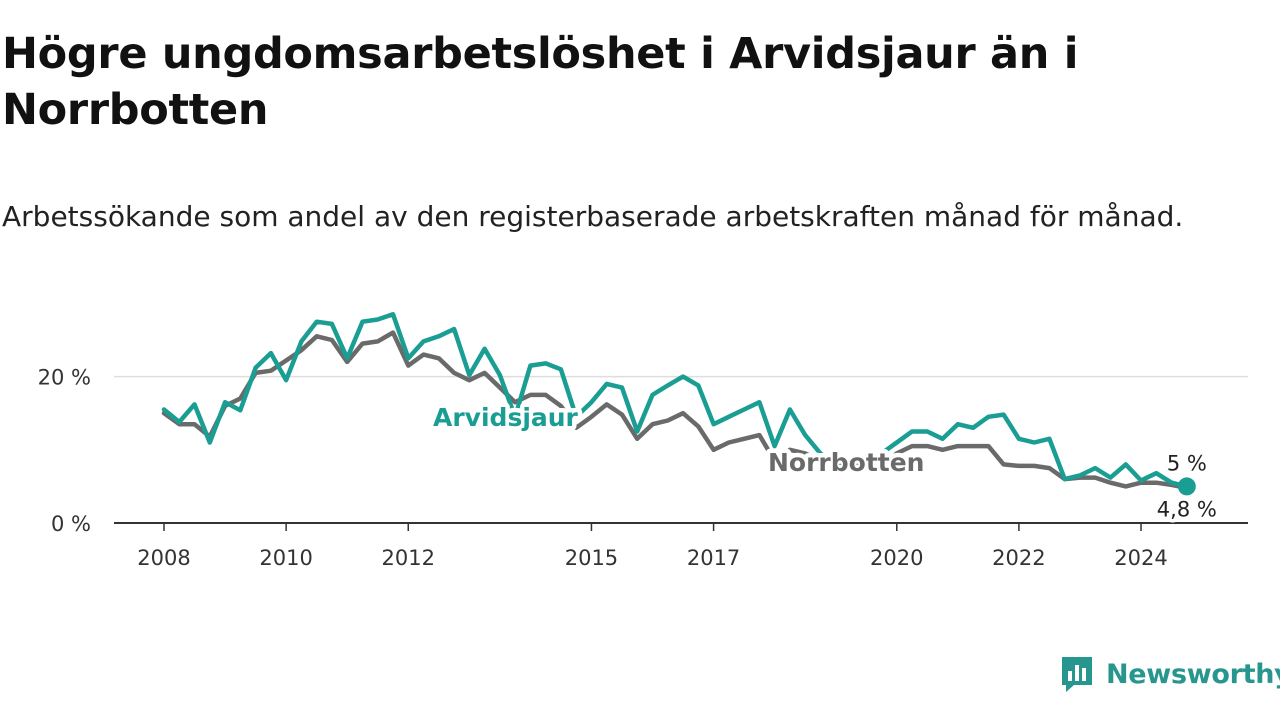 This screenshot has height=720, width=1280. I want to click on brand-name: Newsworthy, so click(1193, 674).